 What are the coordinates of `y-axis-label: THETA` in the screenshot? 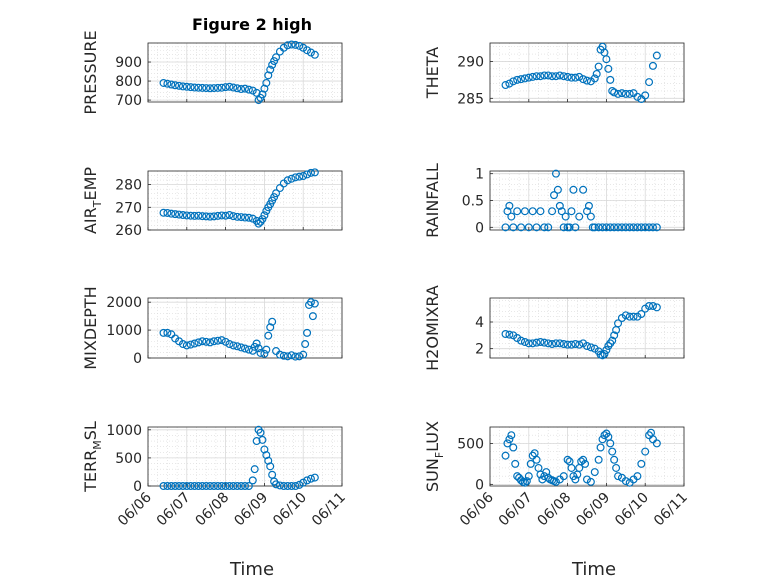 It's located at (432, 73).